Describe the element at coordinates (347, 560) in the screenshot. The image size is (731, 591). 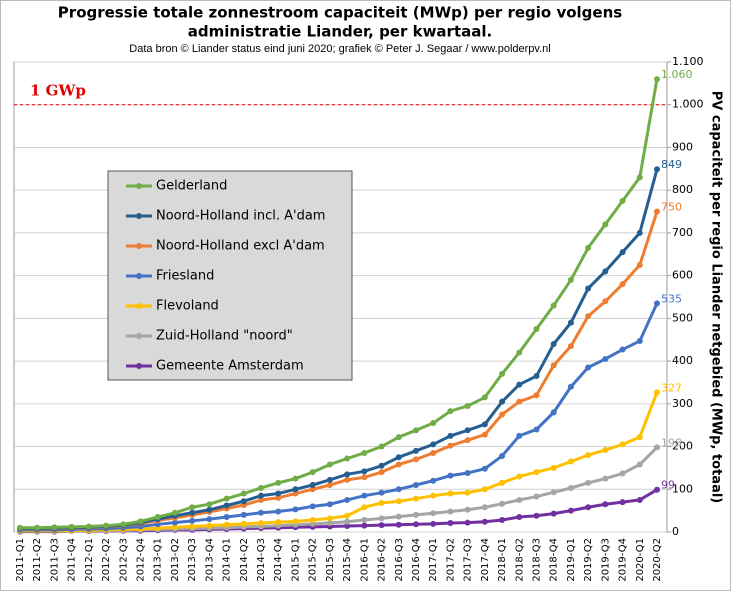
I see `x-tick-label: 2015-Q4` at that location.